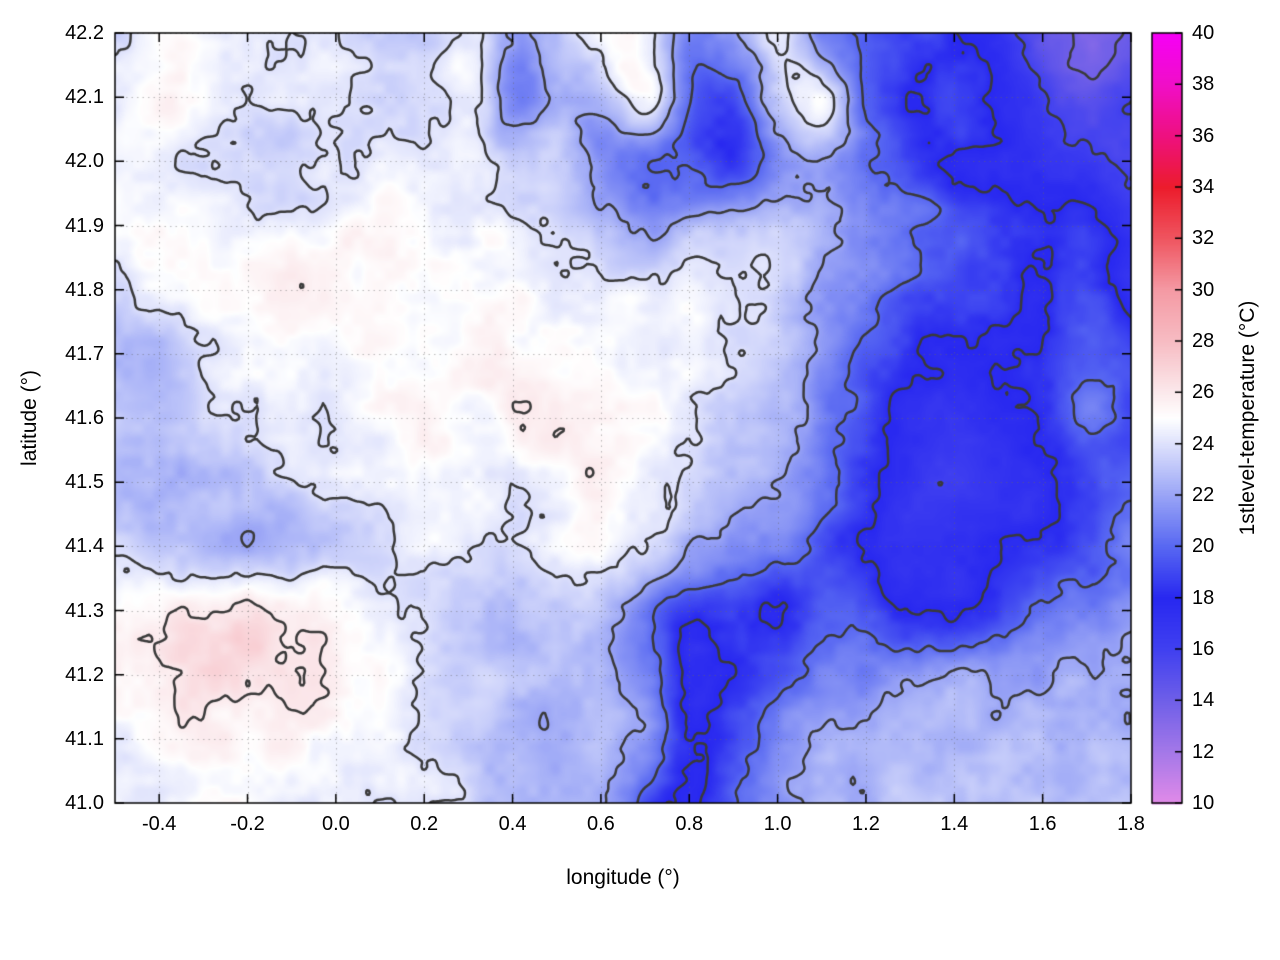 Image resolution: width=1280 pixels, height=960 pixels. What do you see at coordinates (1203, 392) in the screenshot?
I see `colorbar-tick-label: 26` at bounding box center [1203, 392].